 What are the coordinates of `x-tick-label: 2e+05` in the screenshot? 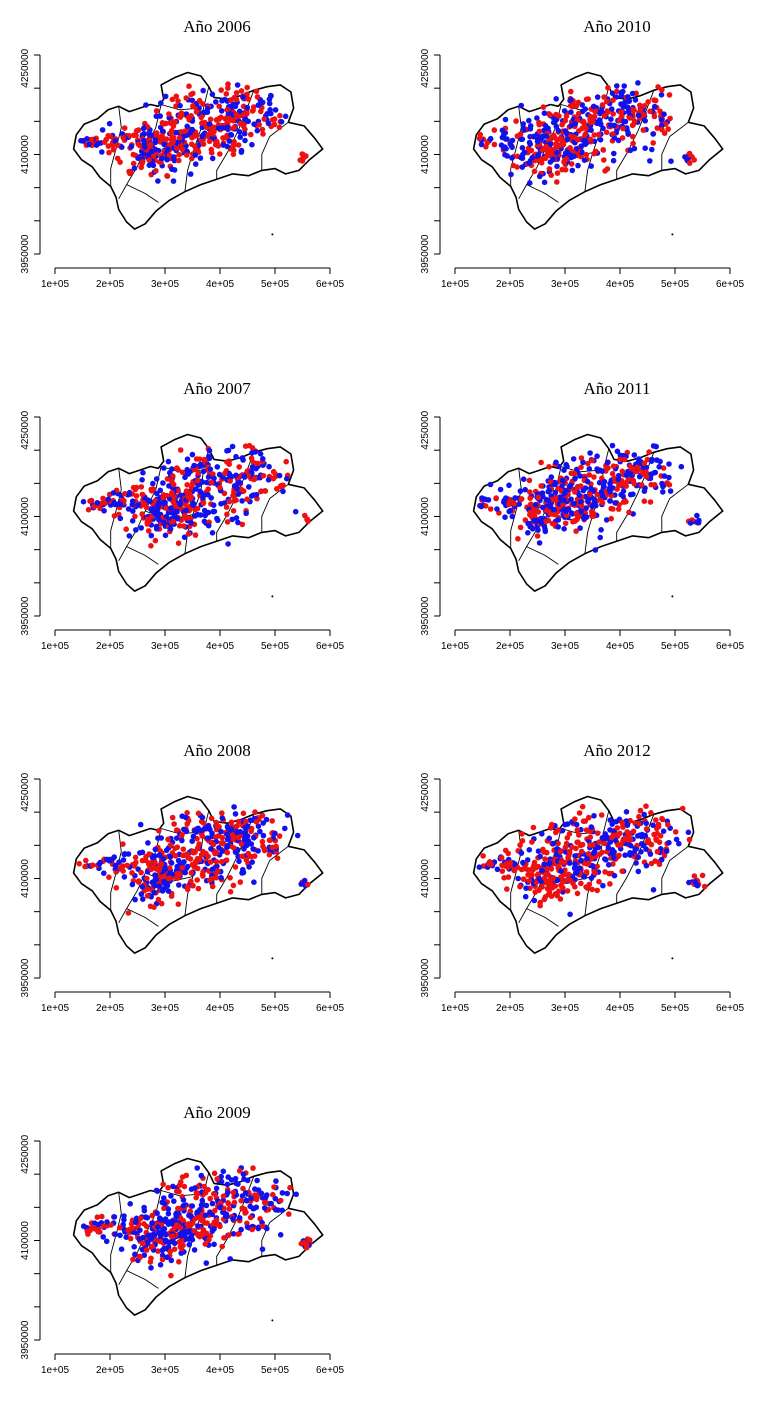 It's located at (110, 284).